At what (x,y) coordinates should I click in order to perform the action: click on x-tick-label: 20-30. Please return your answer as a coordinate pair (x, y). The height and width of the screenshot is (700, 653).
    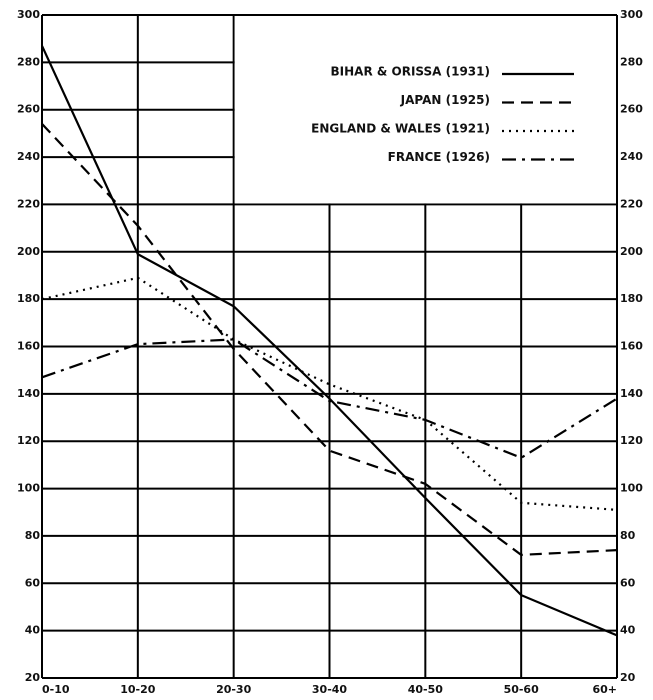
    Looking at the image, I should click on (234, 689).